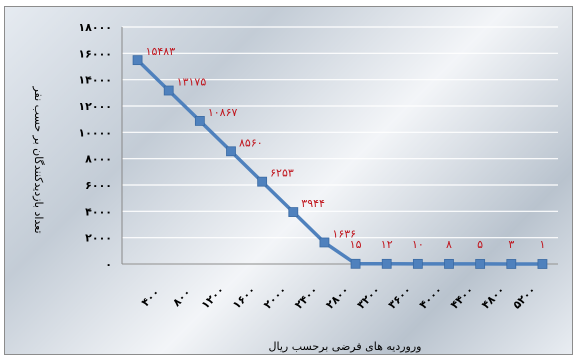  What do you see at coordinates (244, 297) in the screenshot?
I see `x-tick-label: ۱۶۰۰` at bounding box center [244, 297].